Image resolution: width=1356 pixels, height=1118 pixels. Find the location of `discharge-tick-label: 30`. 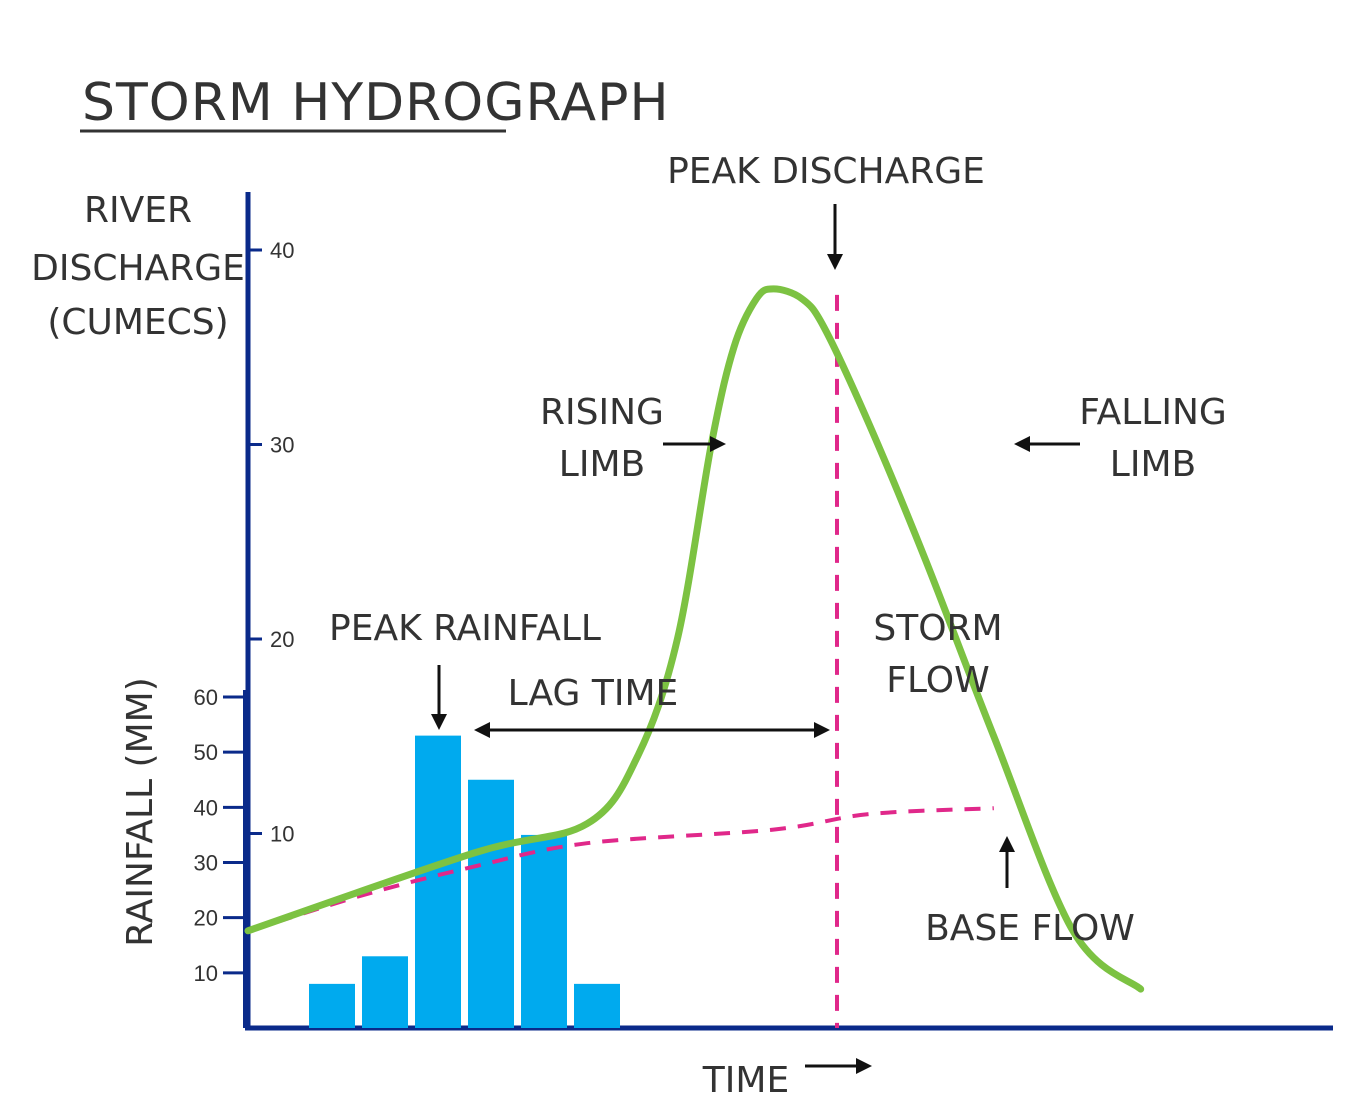

discharge-tick-label: 30 is located at coordinates (282, 445).